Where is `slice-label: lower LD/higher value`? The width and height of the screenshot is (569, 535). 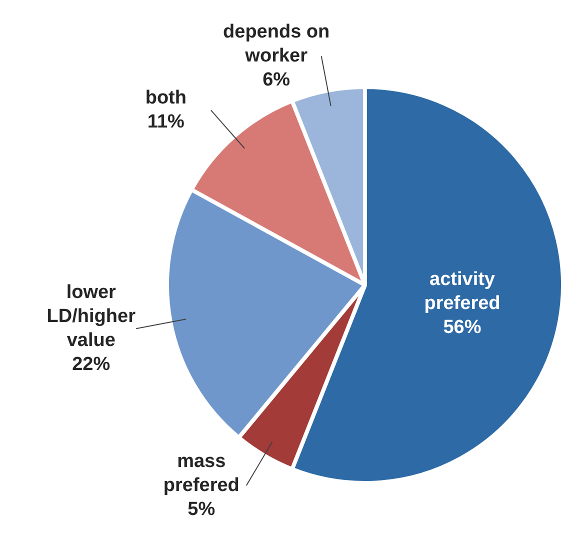 slice-label: lower LD/higher value is located at coordinates (91, 316).